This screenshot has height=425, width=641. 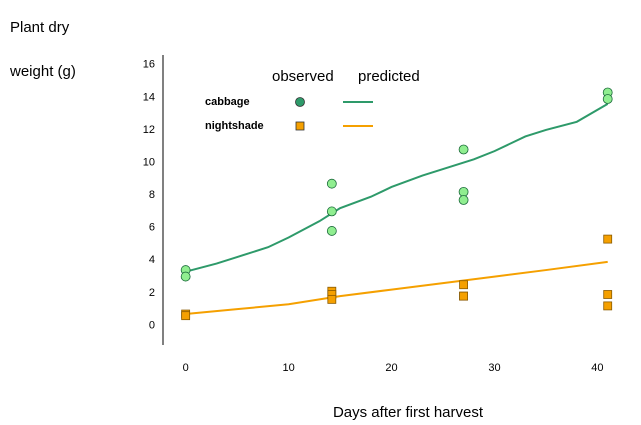 What do you see at coordinates (288, 368) in the screenshot?
I see `x-tick-label: 10` at bounding box center [288, 368].